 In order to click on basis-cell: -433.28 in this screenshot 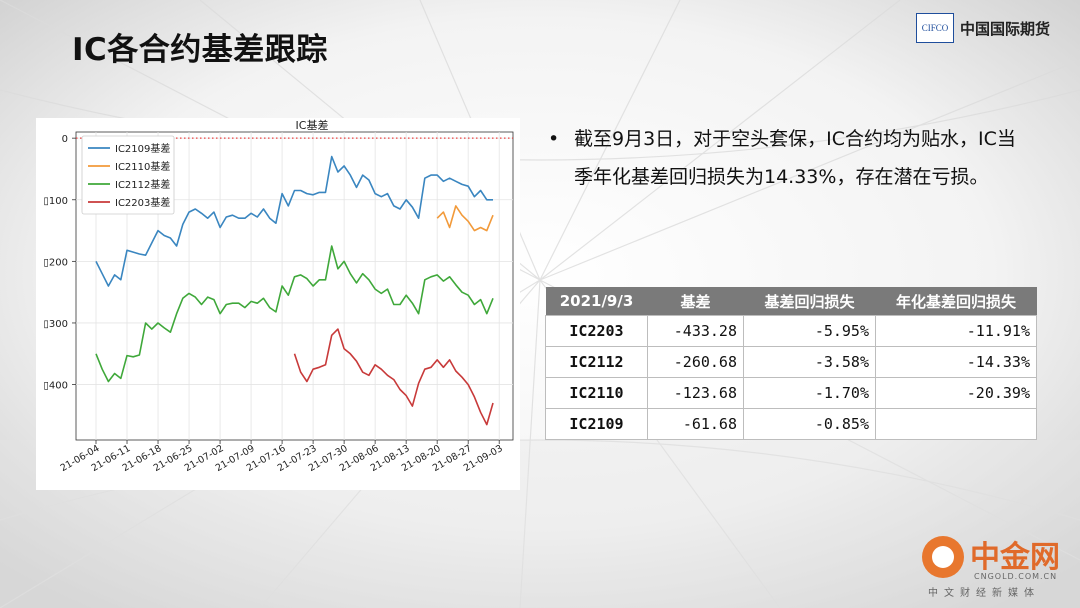, I will do `click(695, 331)`.